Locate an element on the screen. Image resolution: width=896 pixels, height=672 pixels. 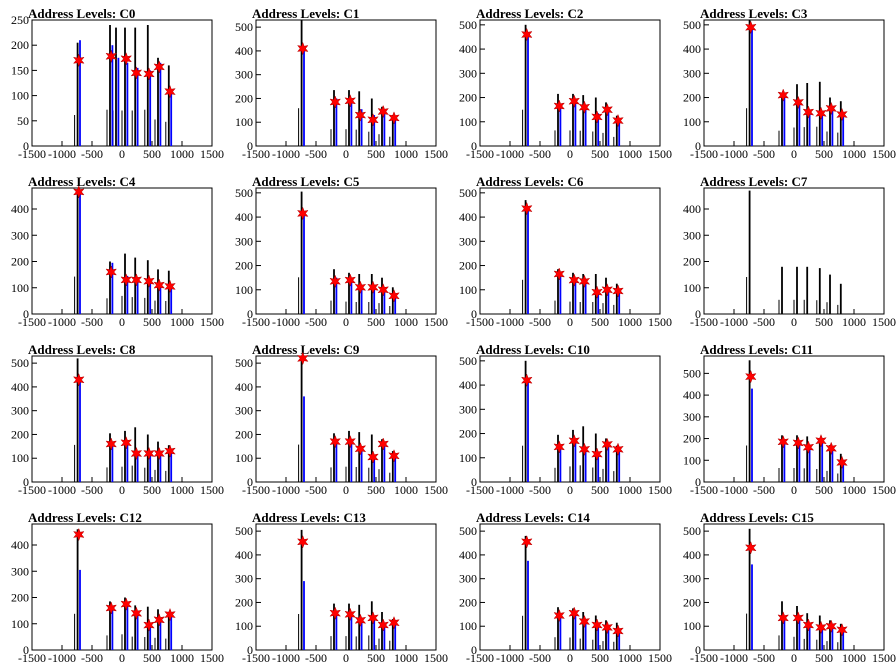
y-tick-label: 50 is located at coordinates (23, 121).